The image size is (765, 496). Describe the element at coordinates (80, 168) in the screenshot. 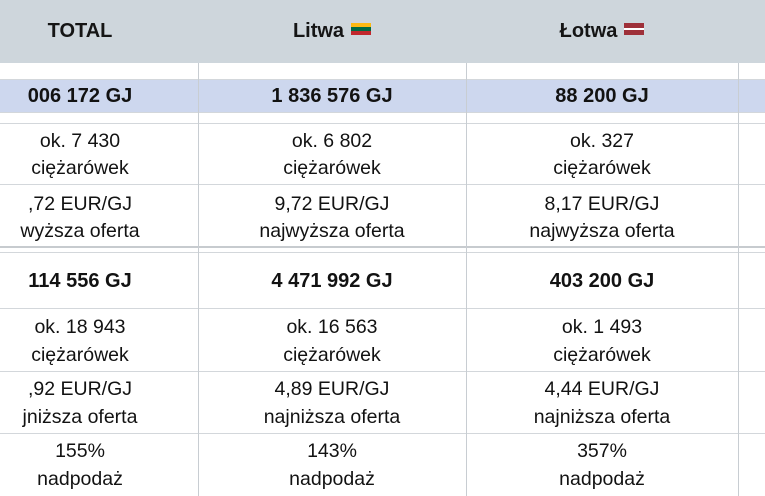

I see `max-trucks-unit-total: ciężarówek` at that location.